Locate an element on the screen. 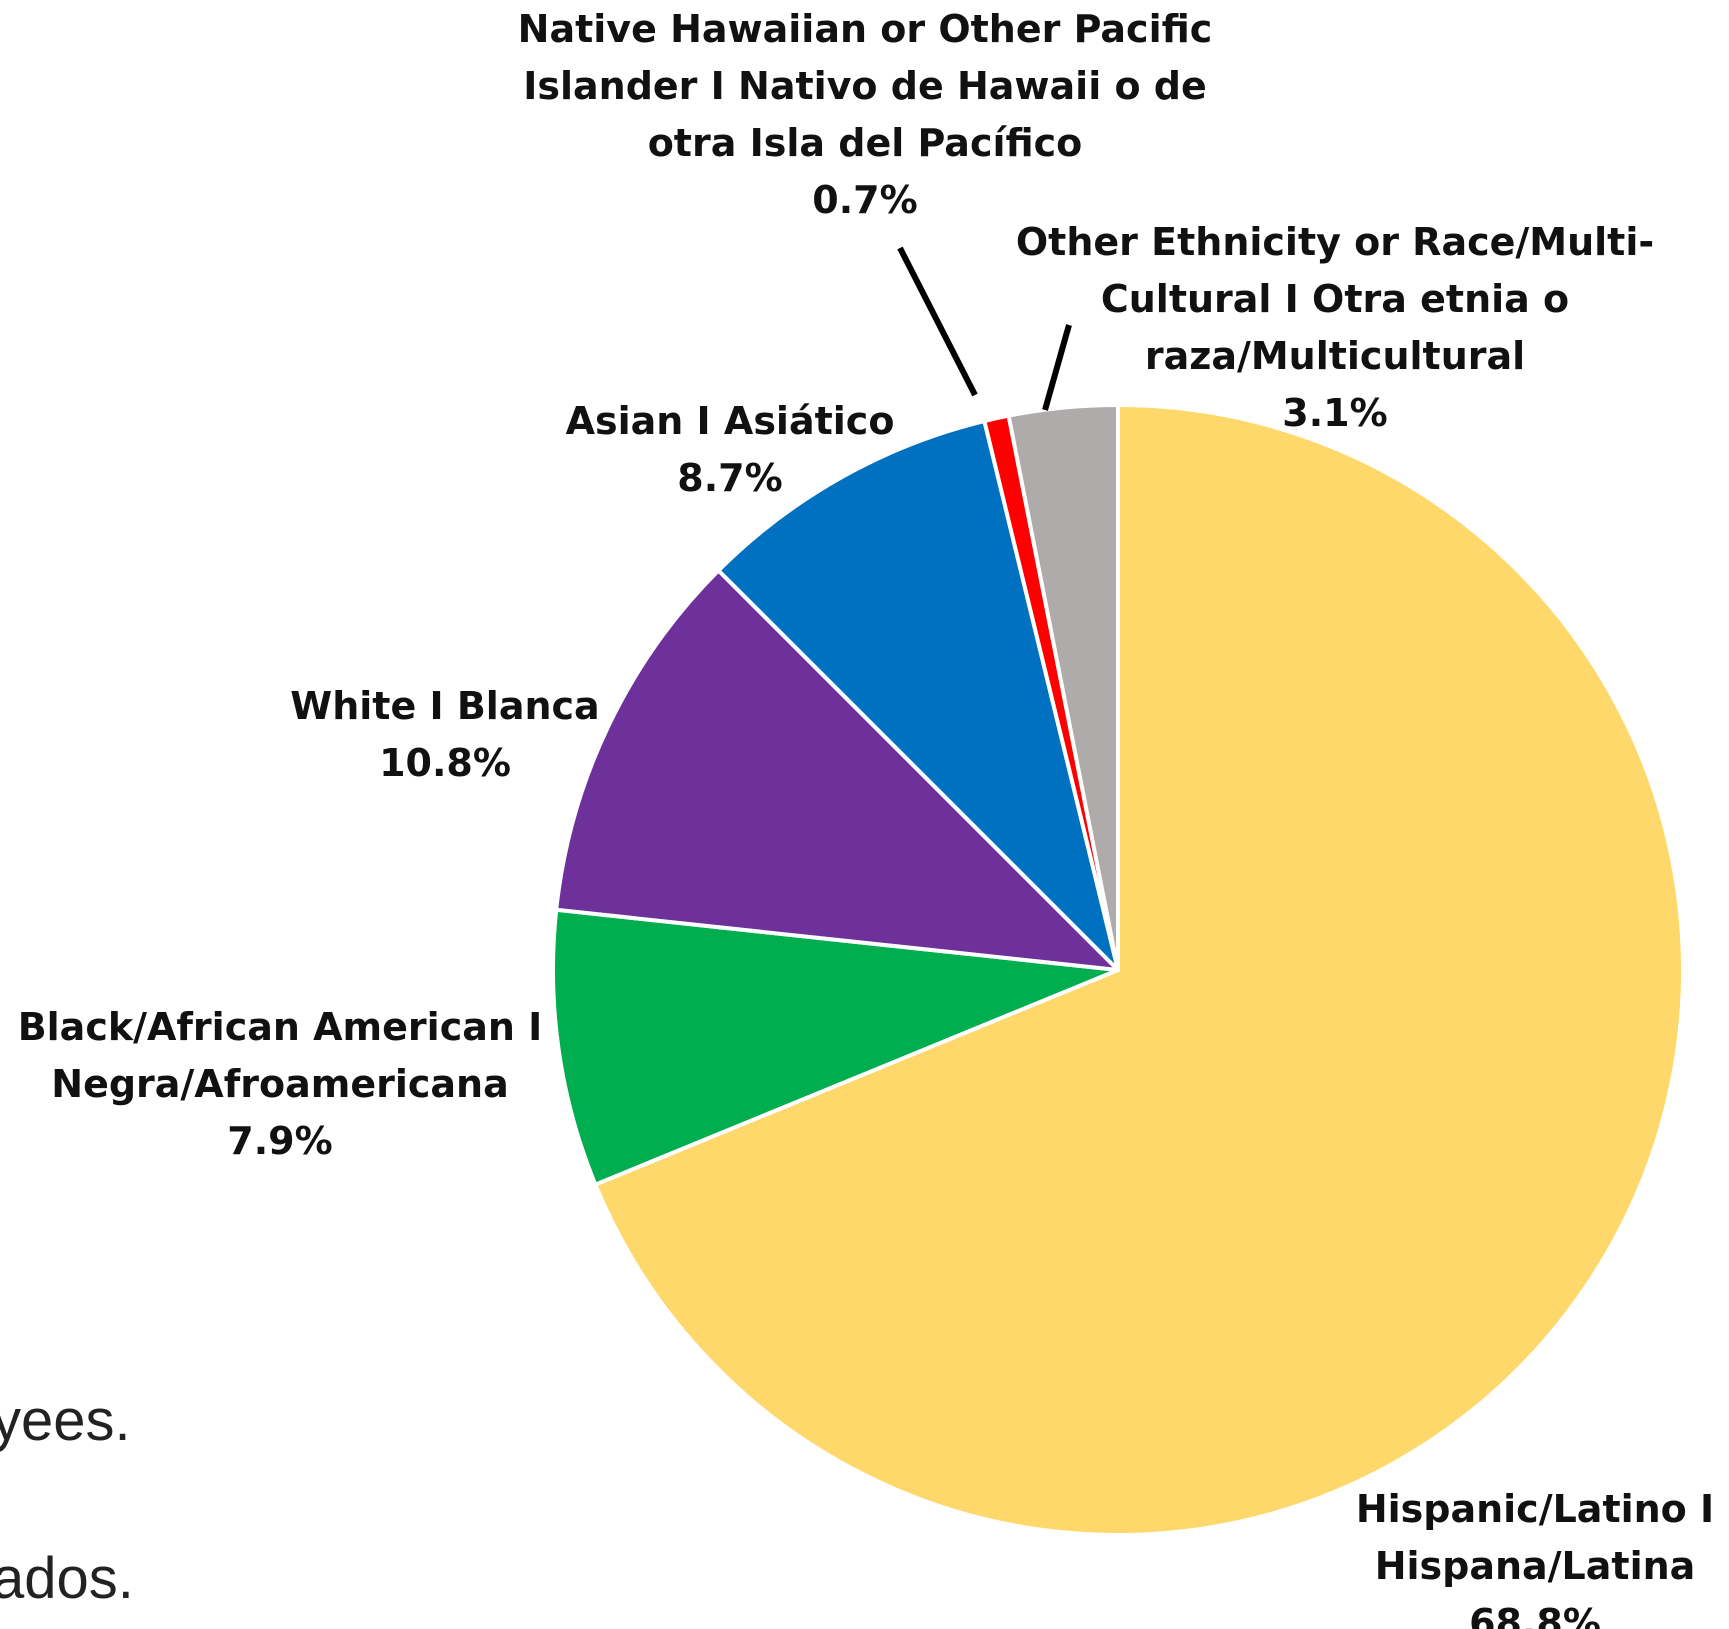 The width and height of the screenshot is (1729, 1629). slice-category-label: Islander I Nativo de Hawaii o de is located at coordinates (865, 86).